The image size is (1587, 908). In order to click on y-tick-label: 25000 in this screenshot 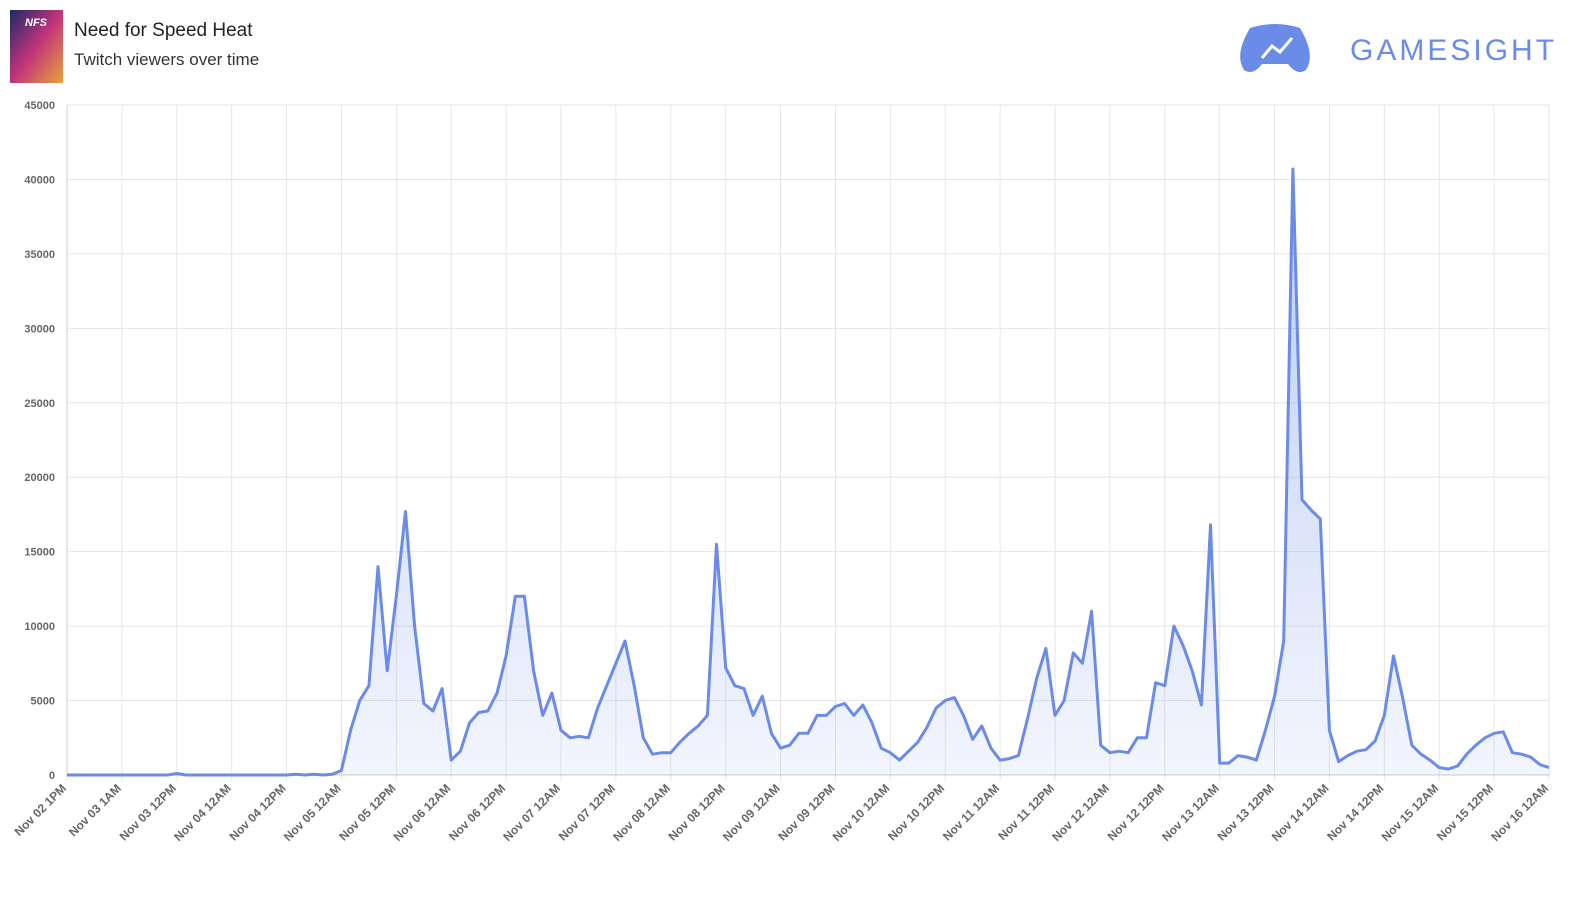, I will do `click(39, 404)`.